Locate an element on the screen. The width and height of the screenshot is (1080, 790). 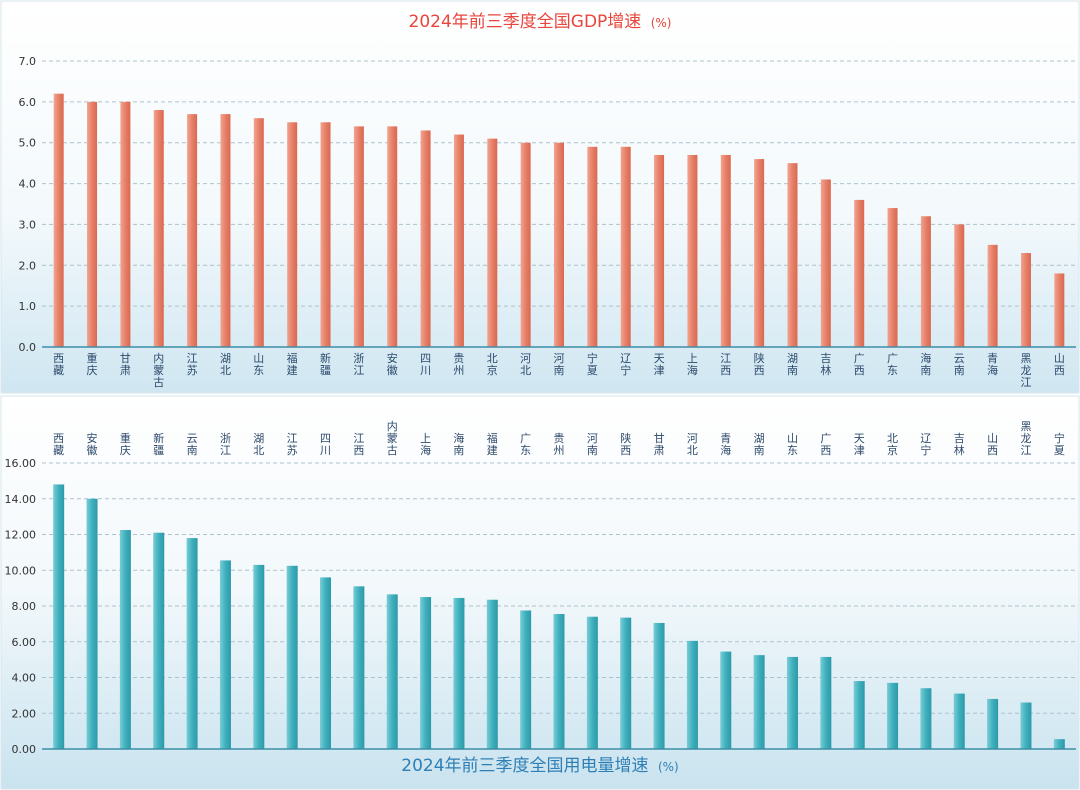
x-category-label: 北京 is located at coordinates (492, 364).